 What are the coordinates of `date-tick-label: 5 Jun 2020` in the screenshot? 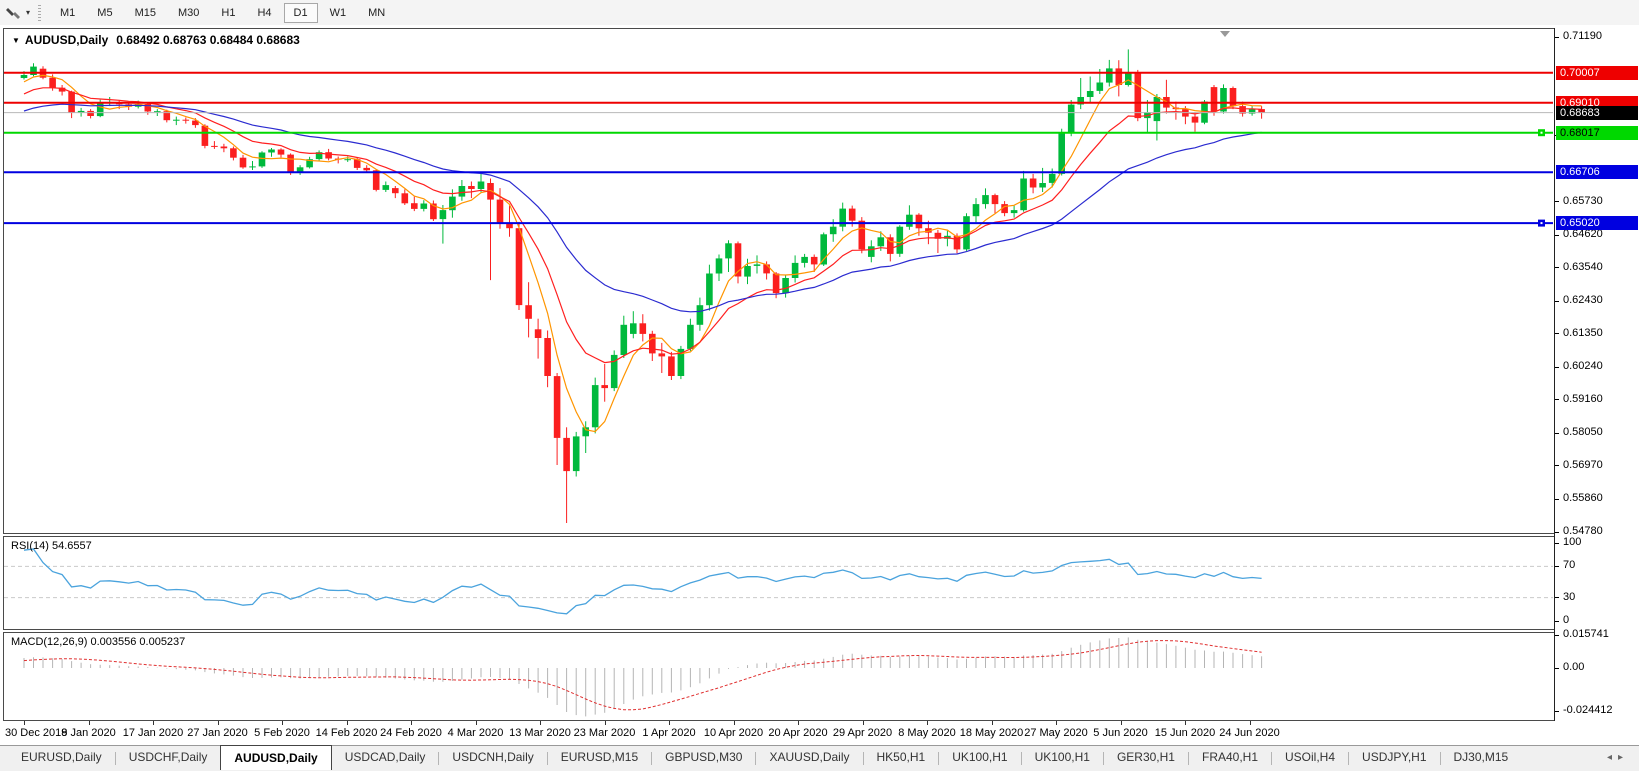 It's located at (1120, 733).